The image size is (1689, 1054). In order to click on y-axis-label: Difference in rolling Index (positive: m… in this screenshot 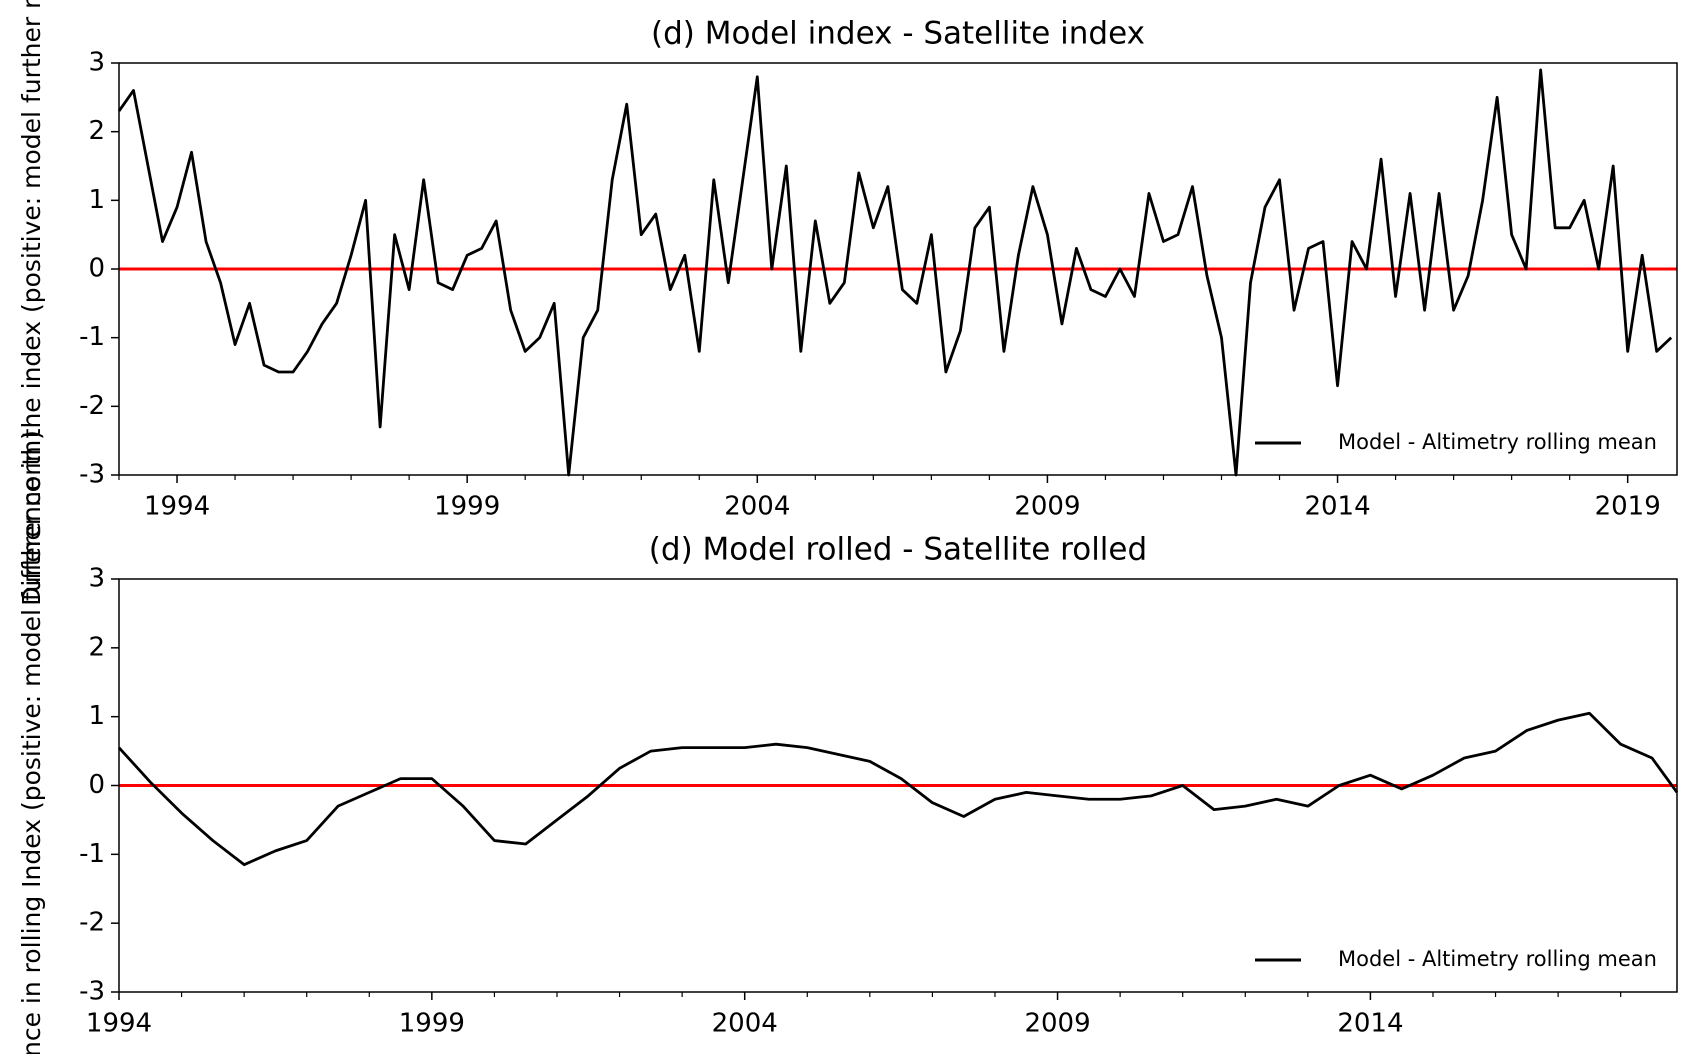, I will do `click(31, 742)`.